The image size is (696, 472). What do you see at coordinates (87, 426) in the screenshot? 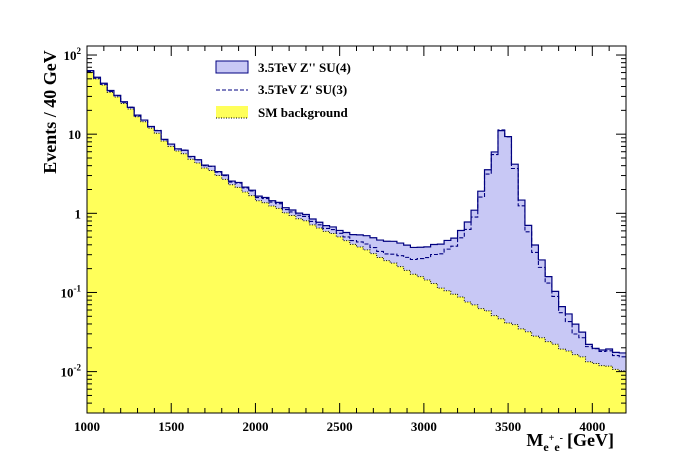
I see `x-tick-label: 1000` at bounding box center [87, 426].